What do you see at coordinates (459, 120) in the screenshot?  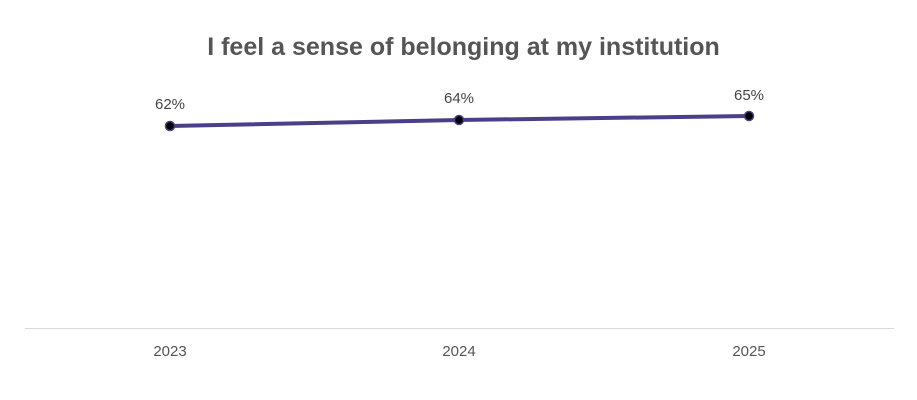 I see `data-point-2024` at bounding box center [459, 120].